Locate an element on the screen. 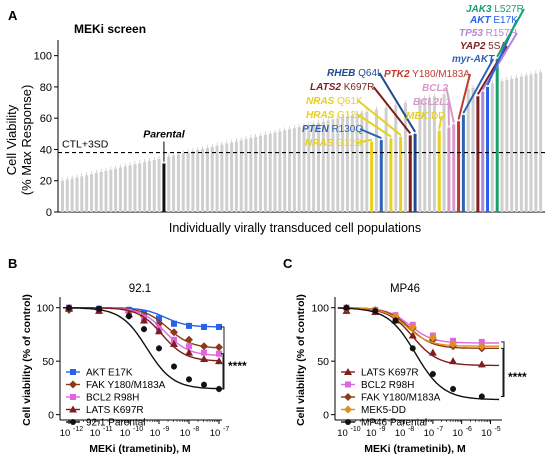 The width and height of the screenshot is (550, 457). significance-bracket: **** is located at coordinates (234, 358).